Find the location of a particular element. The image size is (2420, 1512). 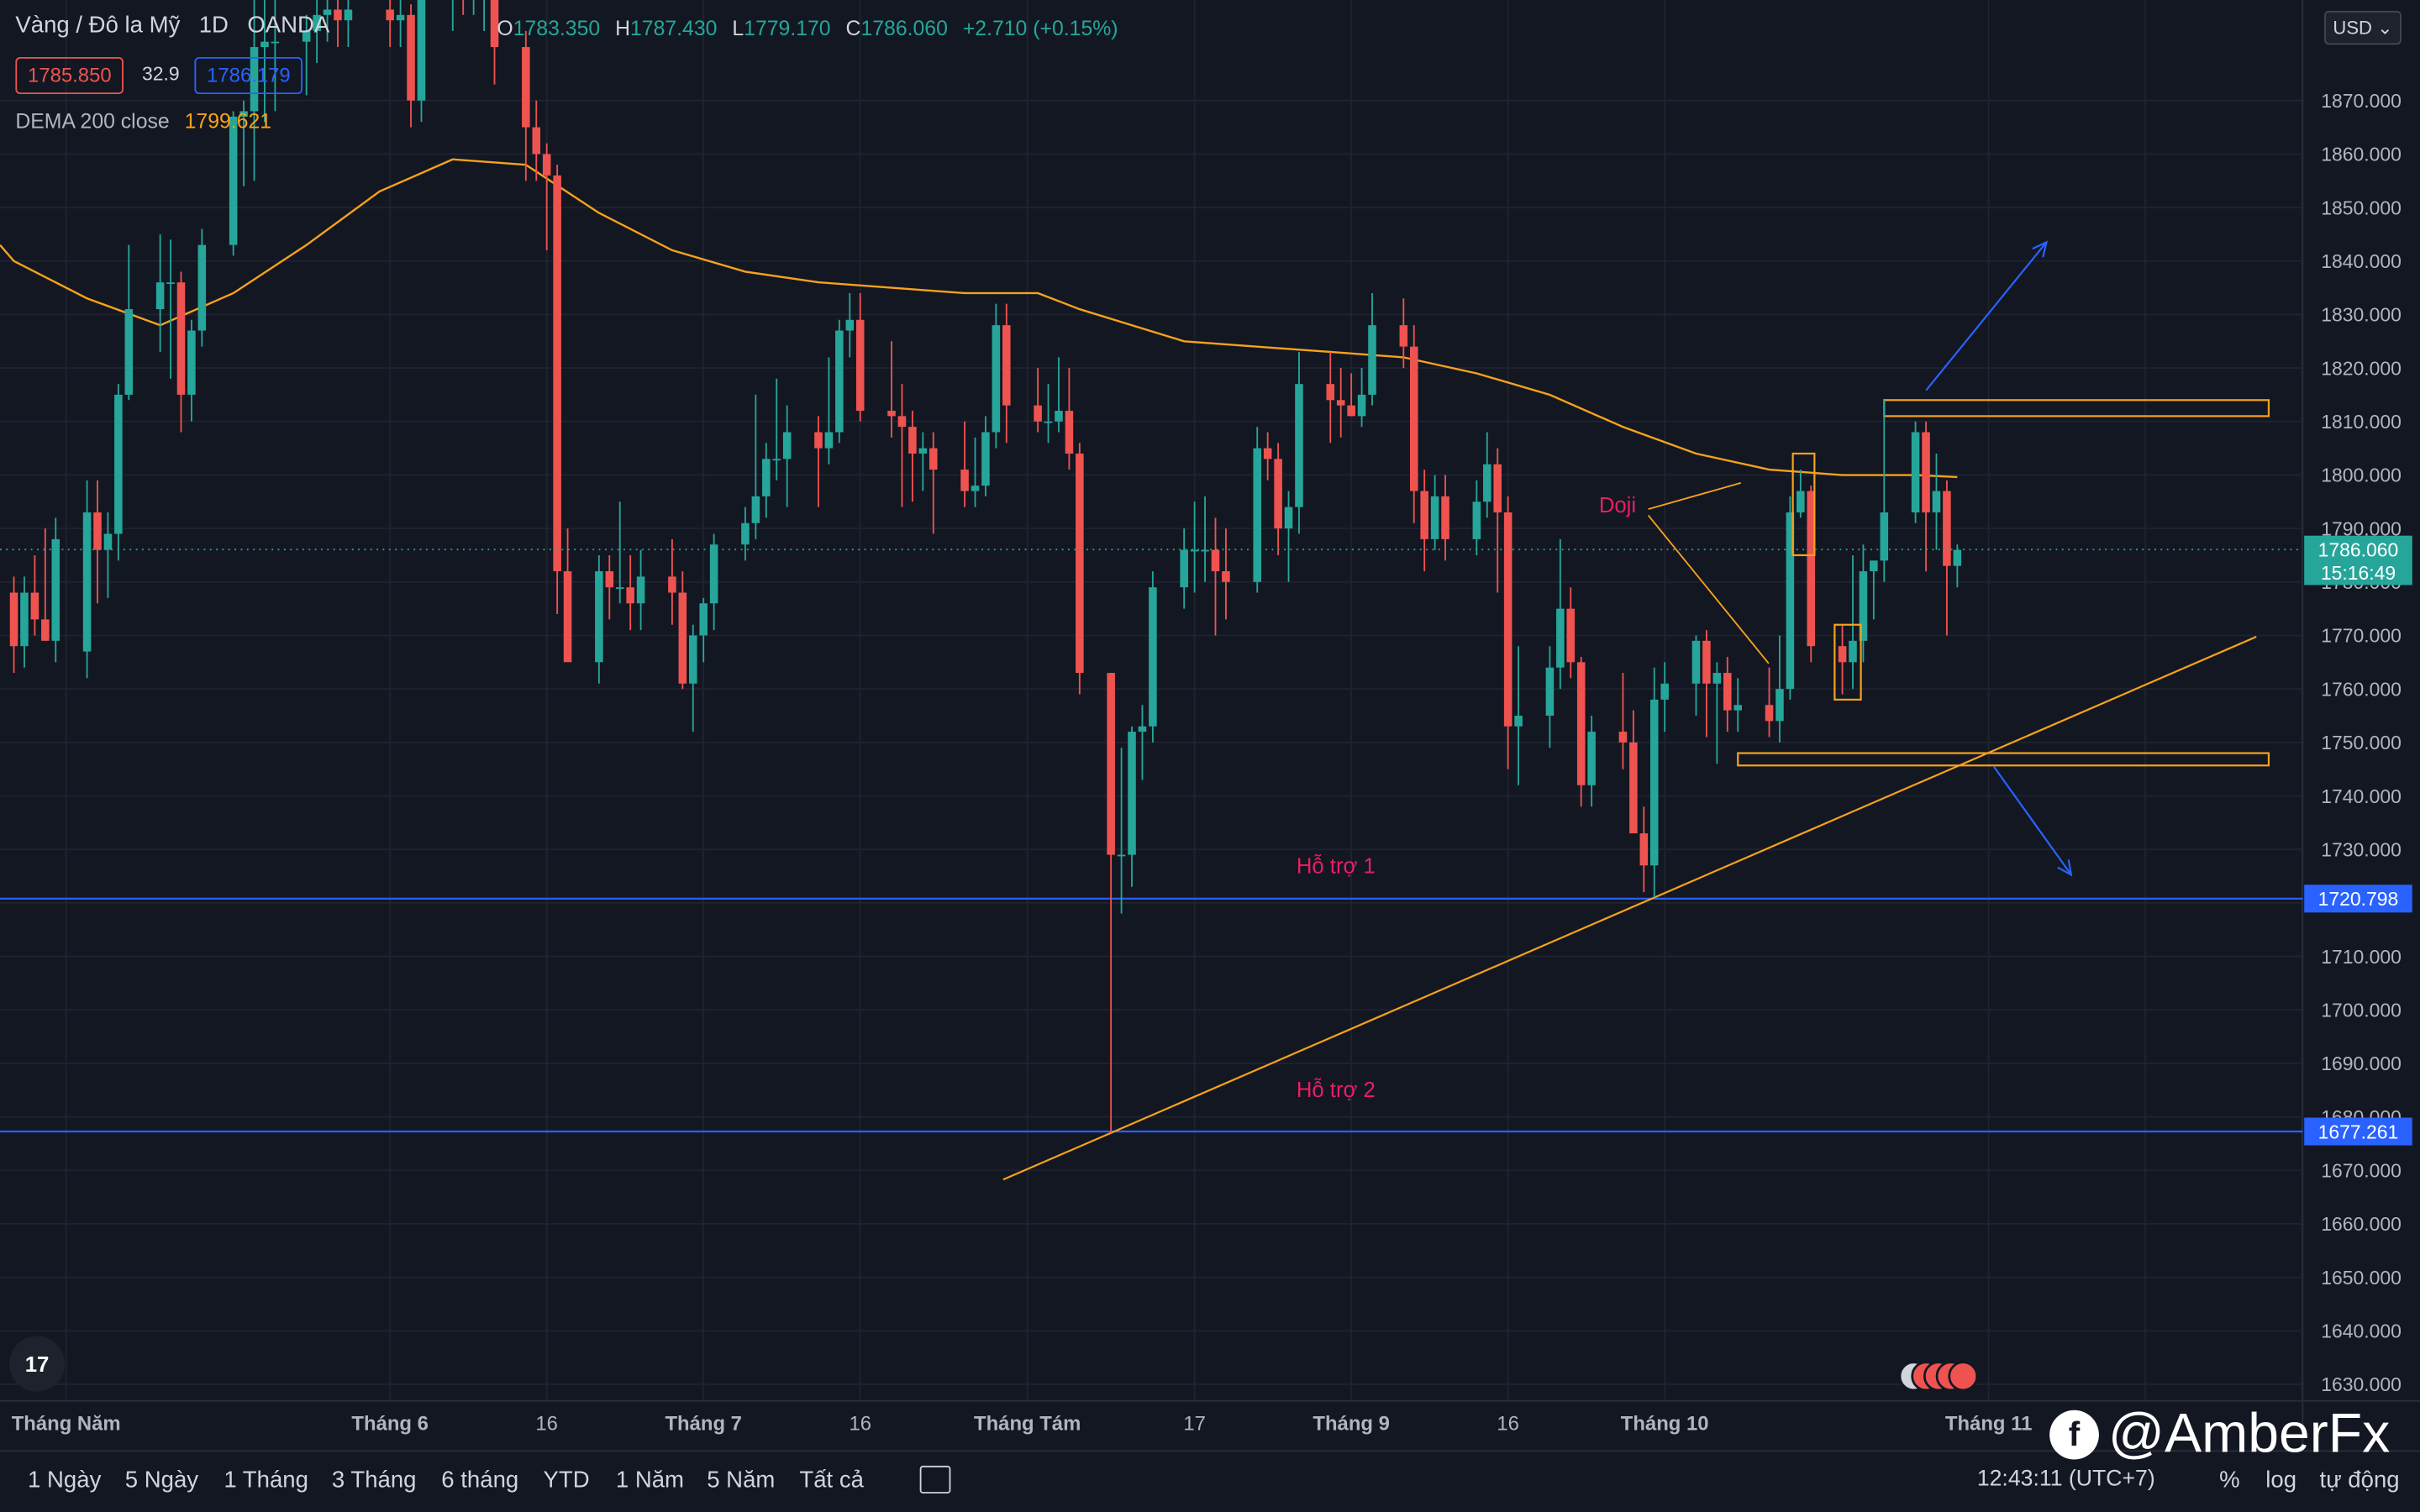

range-1m-button: 1 Tháng is located at coordinates (266, 1480).